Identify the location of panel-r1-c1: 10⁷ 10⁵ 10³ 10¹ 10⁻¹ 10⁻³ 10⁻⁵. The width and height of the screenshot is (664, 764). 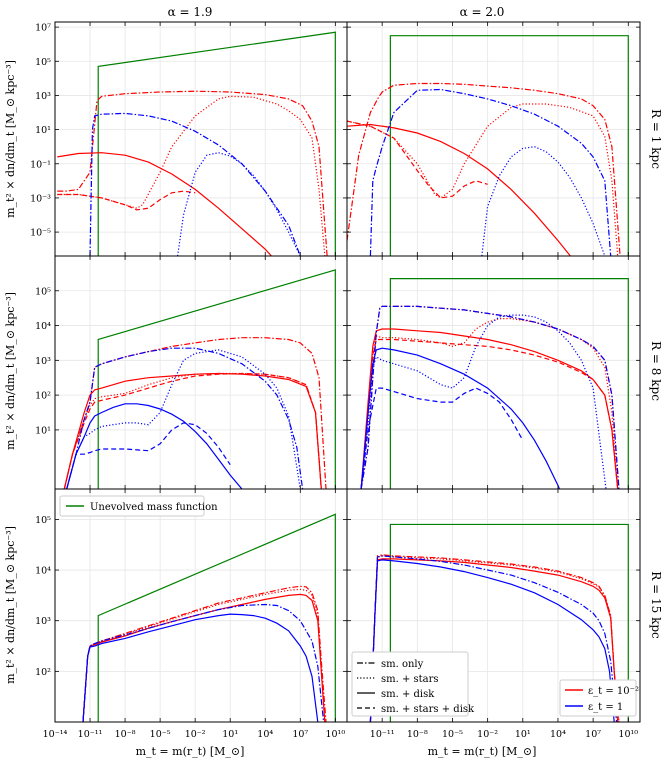
(189, 139).